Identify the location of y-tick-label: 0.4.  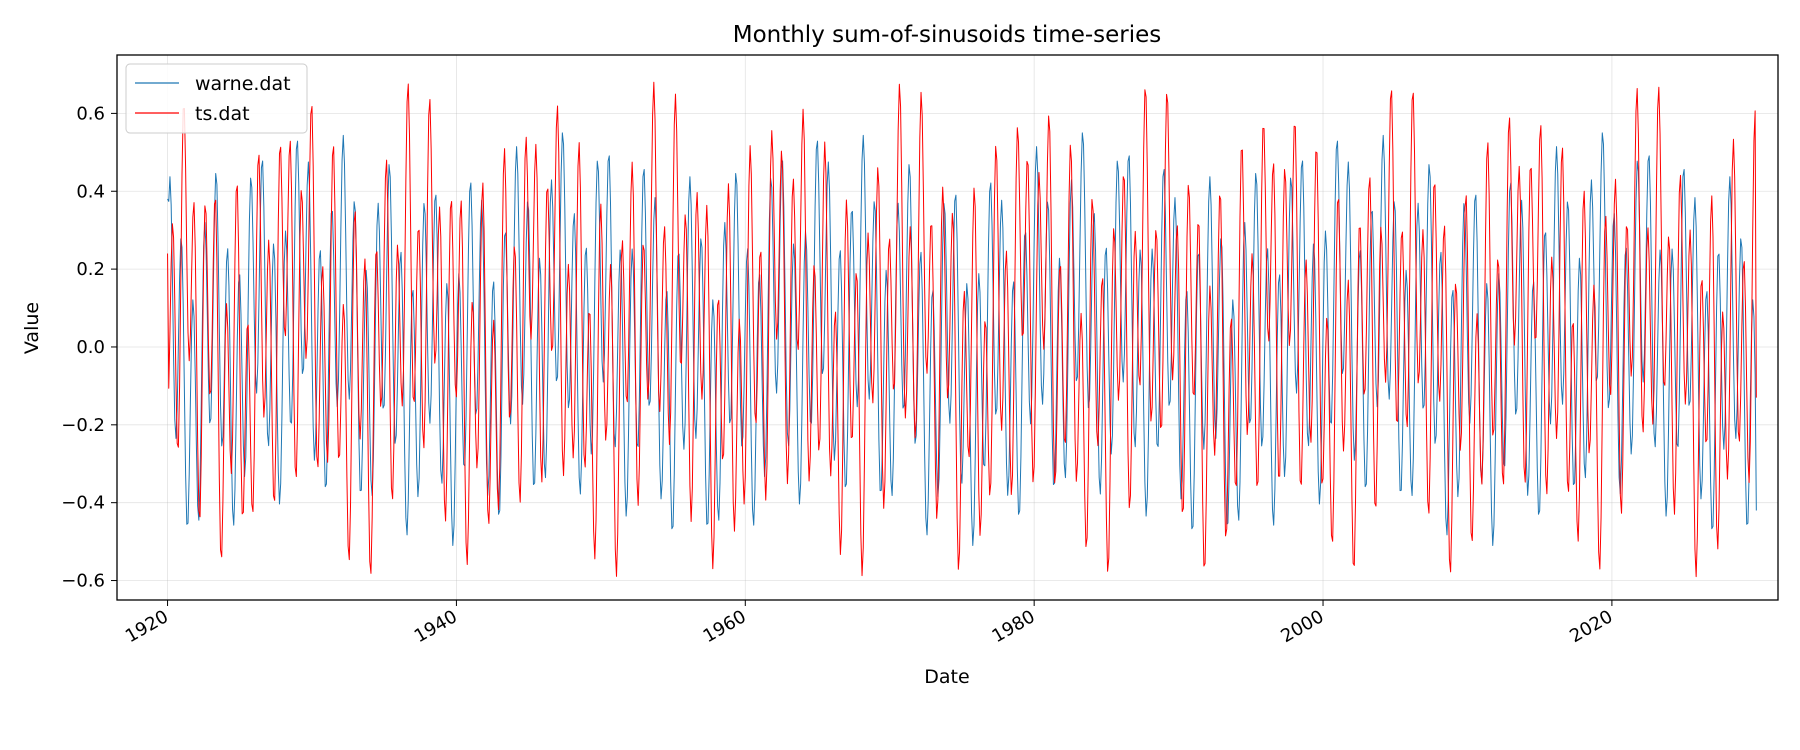
(90, 191).